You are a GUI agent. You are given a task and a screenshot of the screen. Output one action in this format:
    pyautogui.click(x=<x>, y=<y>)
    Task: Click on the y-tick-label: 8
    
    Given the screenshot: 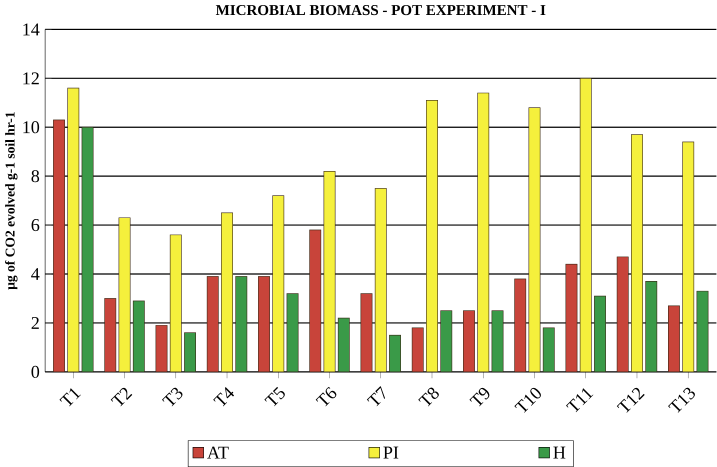 What is the action you would take?
    pyautogui.click(x=35, y=176)
    